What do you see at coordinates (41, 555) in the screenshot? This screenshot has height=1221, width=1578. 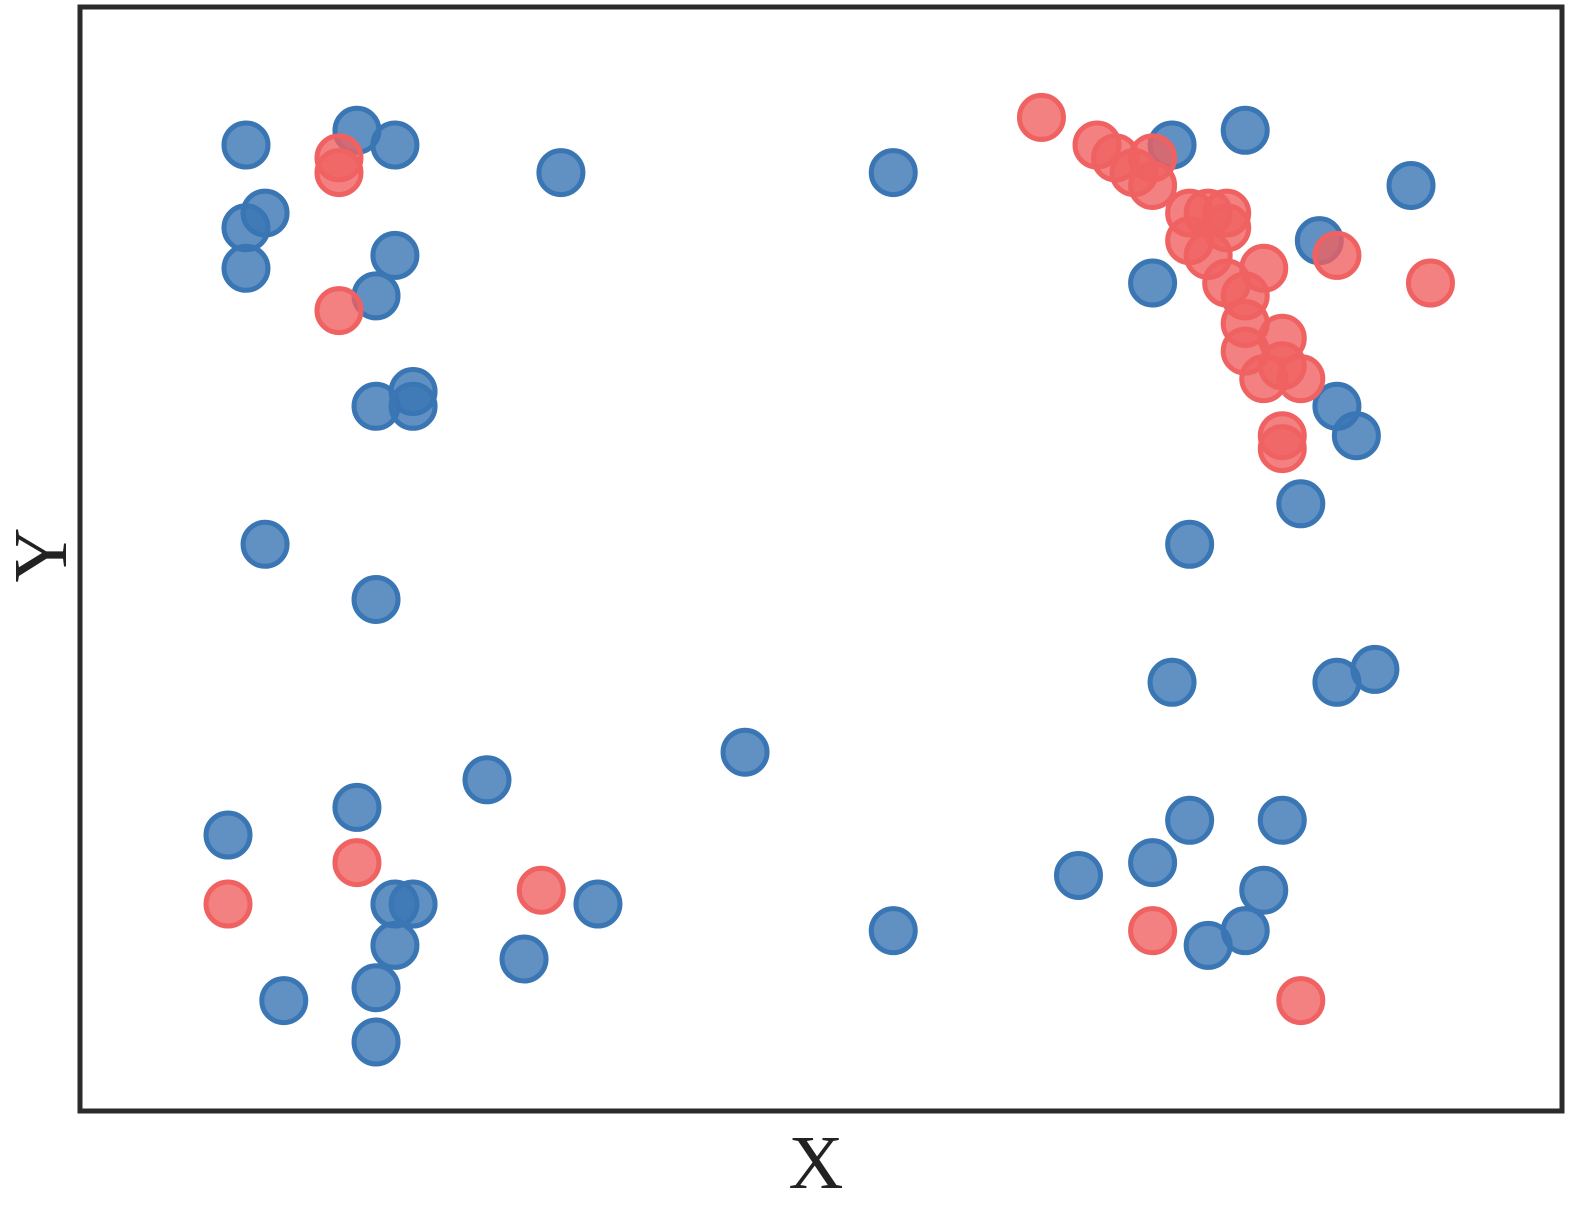 I see `y-axis-label: Y` at bounding box center [41, 555].